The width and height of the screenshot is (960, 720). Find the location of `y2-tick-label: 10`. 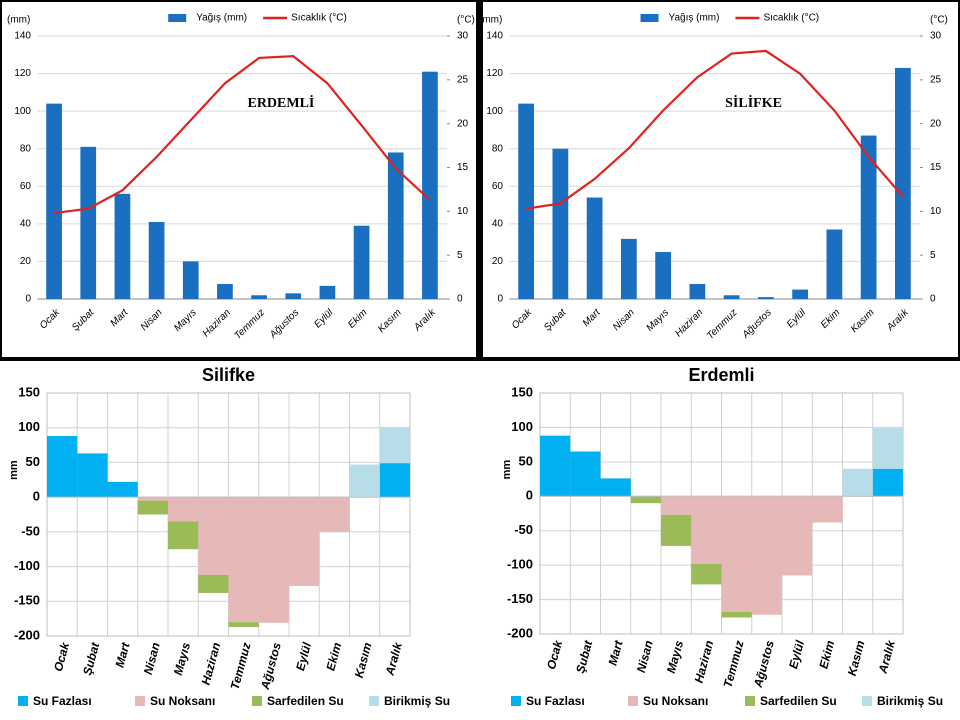

y2-tick-label: 10 is located at coordinates (936, 211).